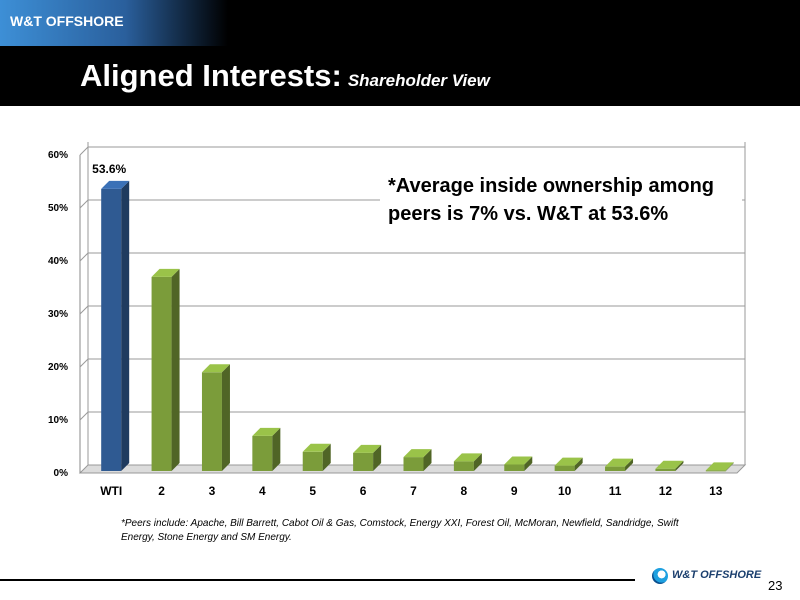 Image resolution: width=800 pixels, height=600 pixels. I want to click on slide-title: Aligned Interests: Shareholder View, so click(285, 76).